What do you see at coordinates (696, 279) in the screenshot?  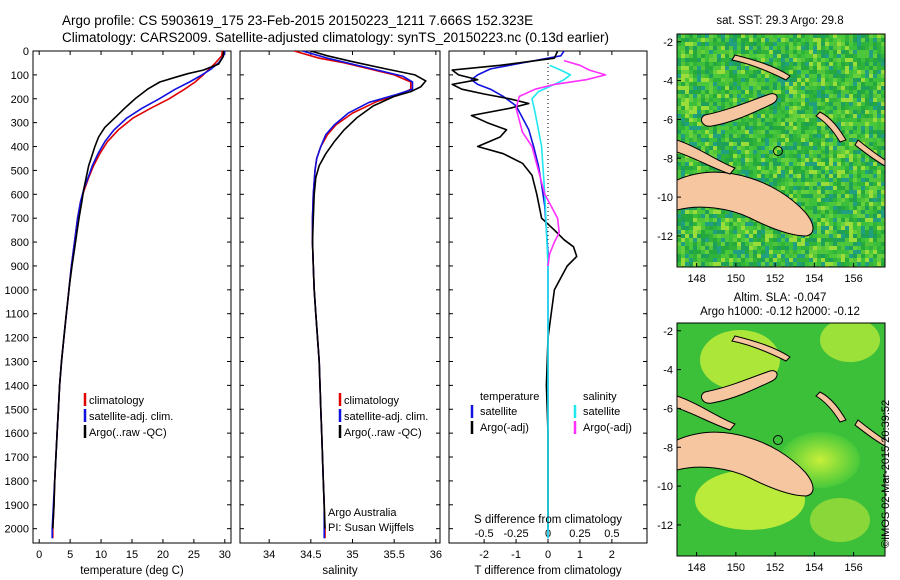 I see `map-x-tick-label: 148` at bounding box center [696, 279].